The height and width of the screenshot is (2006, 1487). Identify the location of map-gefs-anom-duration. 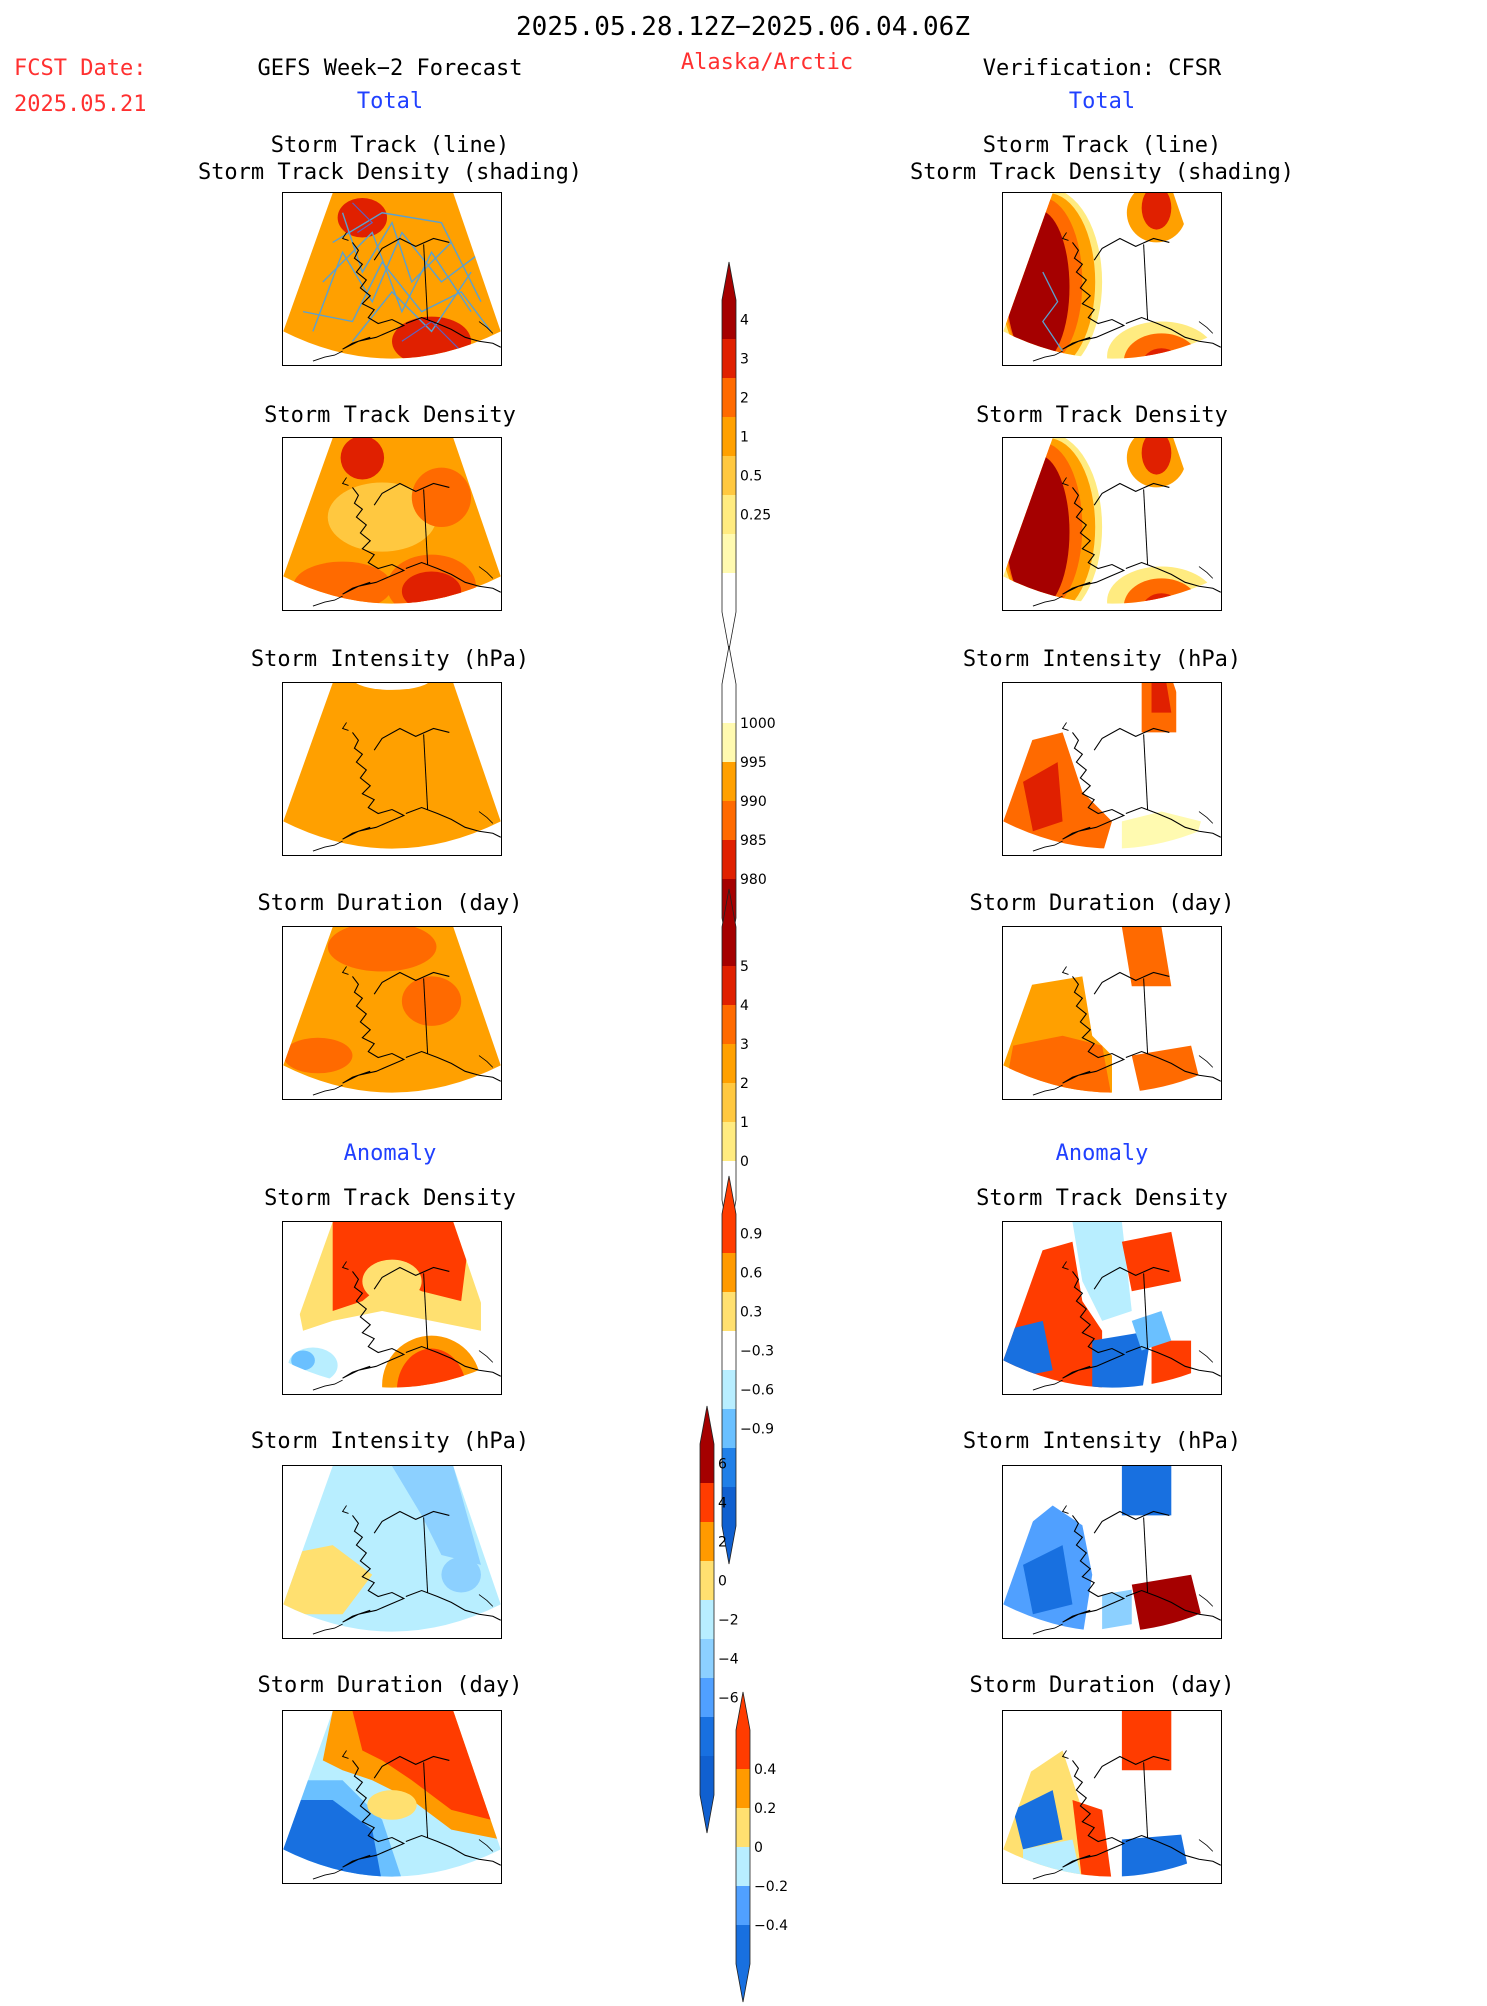
(392, 1797).